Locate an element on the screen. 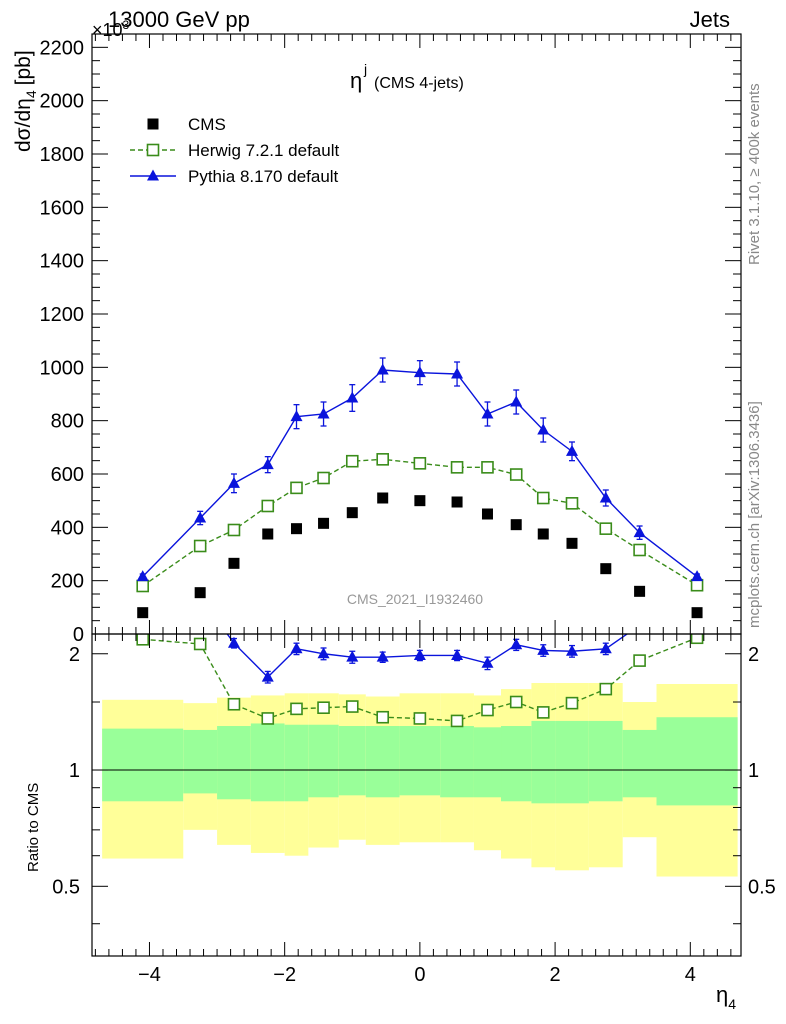 This screenshot has width=786, height=1024. x-tick-label: 4 is located at coordinates (690, 975).